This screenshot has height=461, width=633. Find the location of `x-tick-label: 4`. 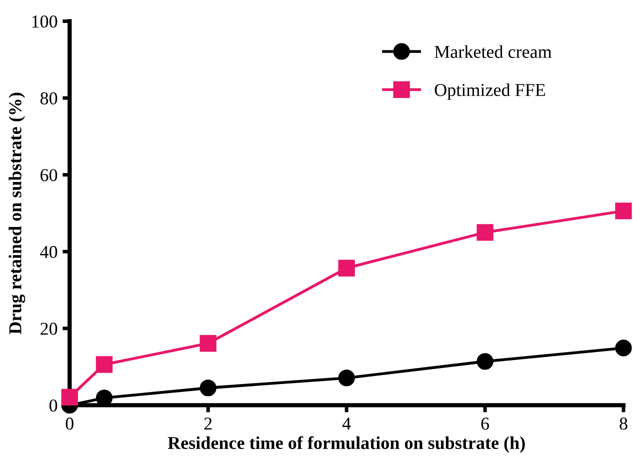

x-tick-label: 4 is located at coordinates (346, 424).